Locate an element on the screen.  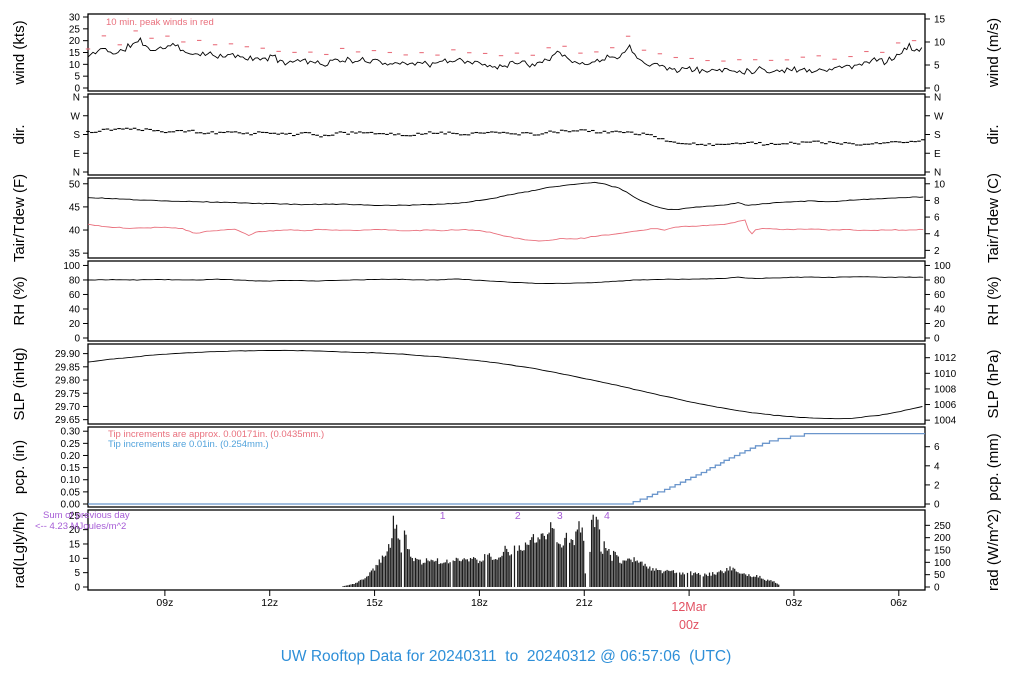
right-tick-label: 80 is located at coordinates (940, 280).